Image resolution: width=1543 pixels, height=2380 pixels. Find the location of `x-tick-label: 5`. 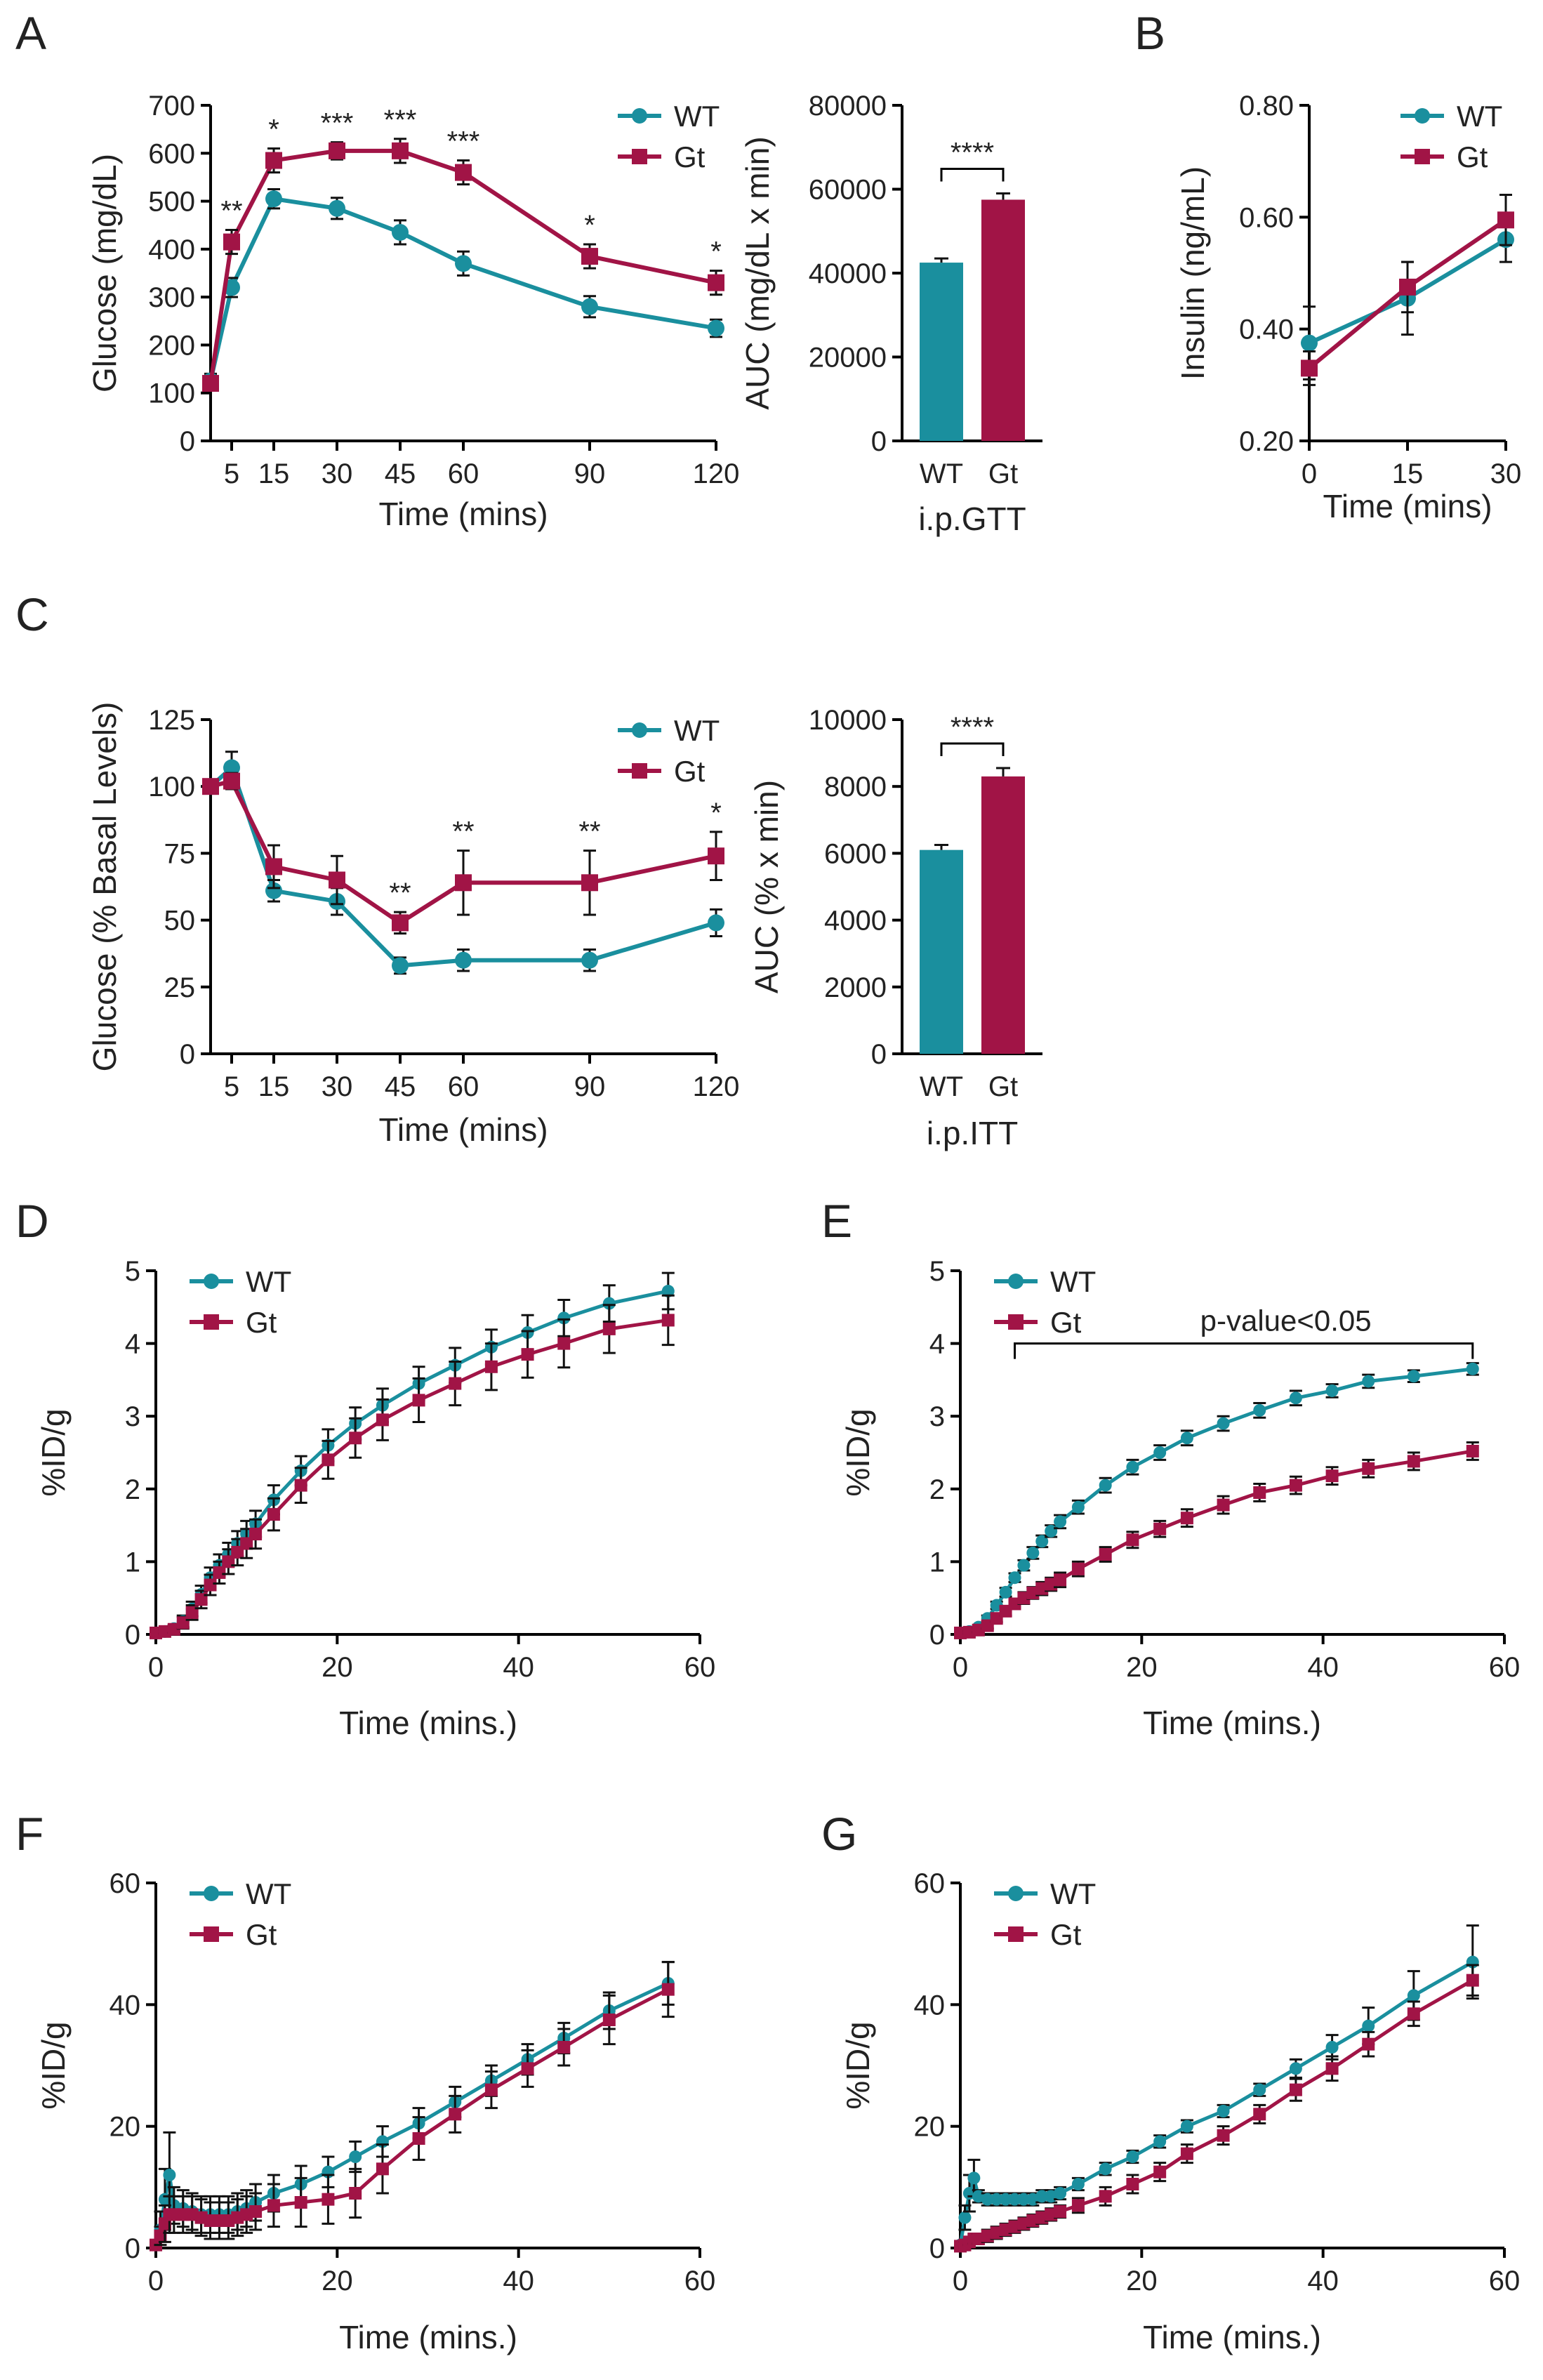

x-tick-label: 5 is located at coordinates (231, 473).